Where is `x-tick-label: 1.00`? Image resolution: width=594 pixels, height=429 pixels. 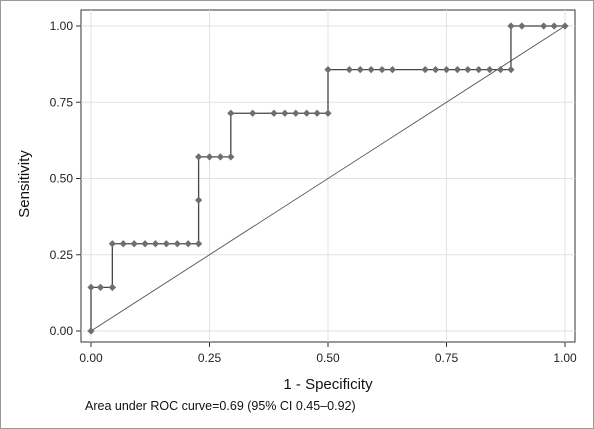
x-tick-label: 1.00 is located at coordinates (565, 358).